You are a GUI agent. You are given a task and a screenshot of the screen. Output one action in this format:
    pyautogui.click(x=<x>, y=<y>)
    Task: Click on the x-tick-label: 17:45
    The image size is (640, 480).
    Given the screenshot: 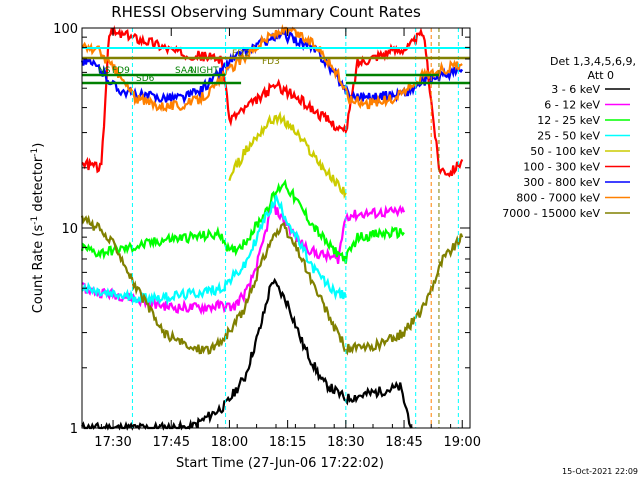 What is the action you would take?
    pyautogui.click(x=171, y=442)
    